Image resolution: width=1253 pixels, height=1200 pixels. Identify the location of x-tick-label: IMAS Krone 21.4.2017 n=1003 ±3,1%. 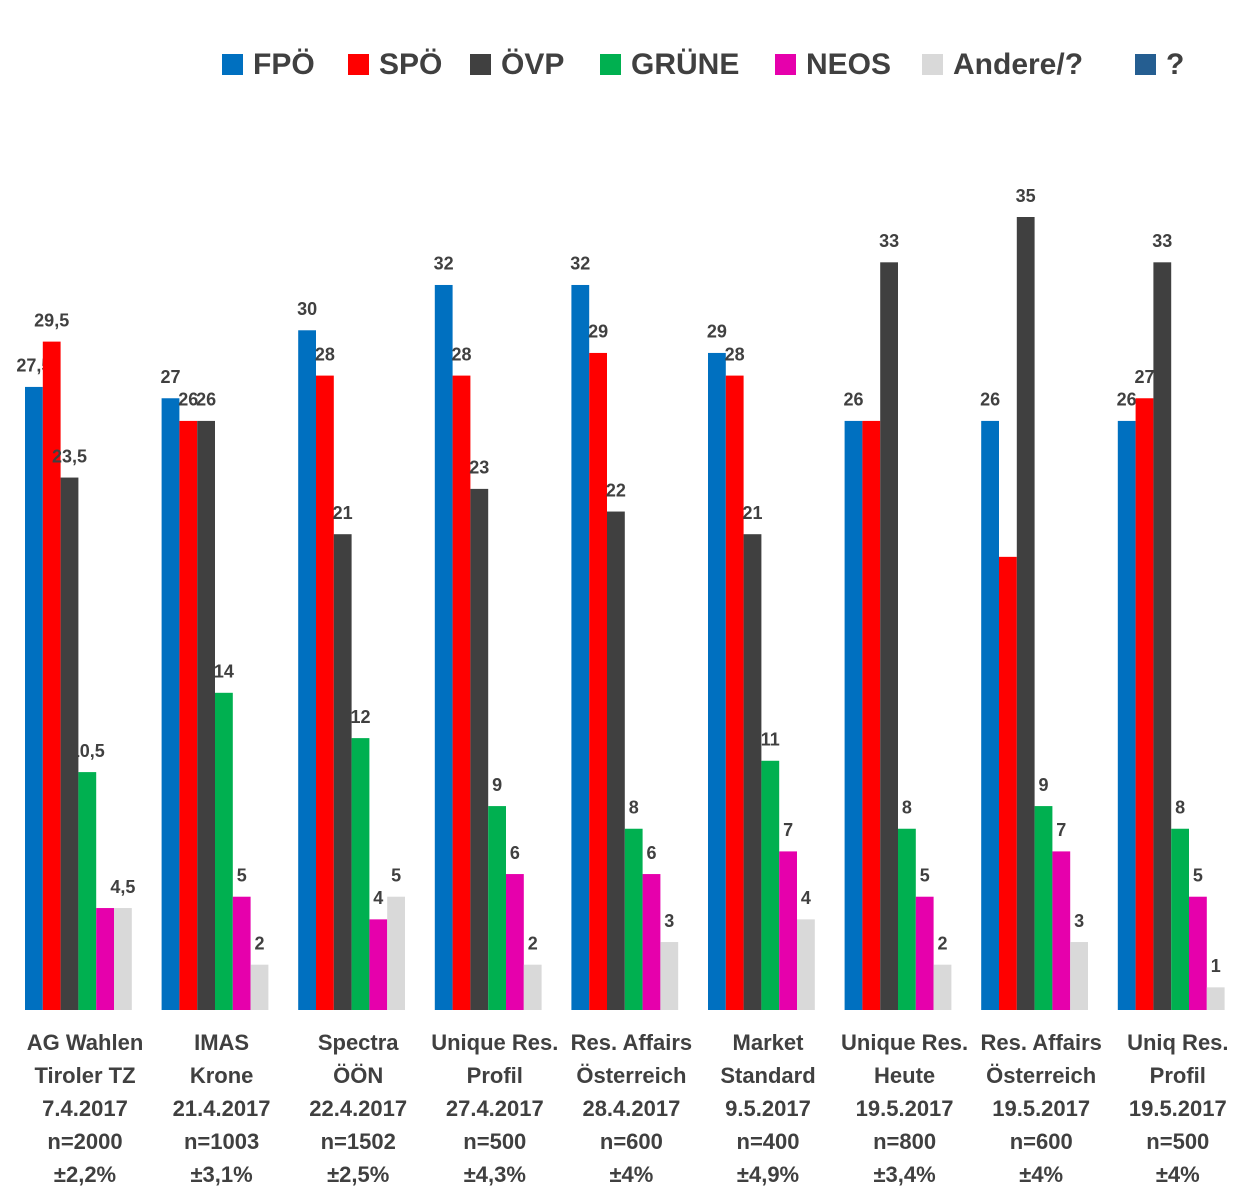
(222, 1108).